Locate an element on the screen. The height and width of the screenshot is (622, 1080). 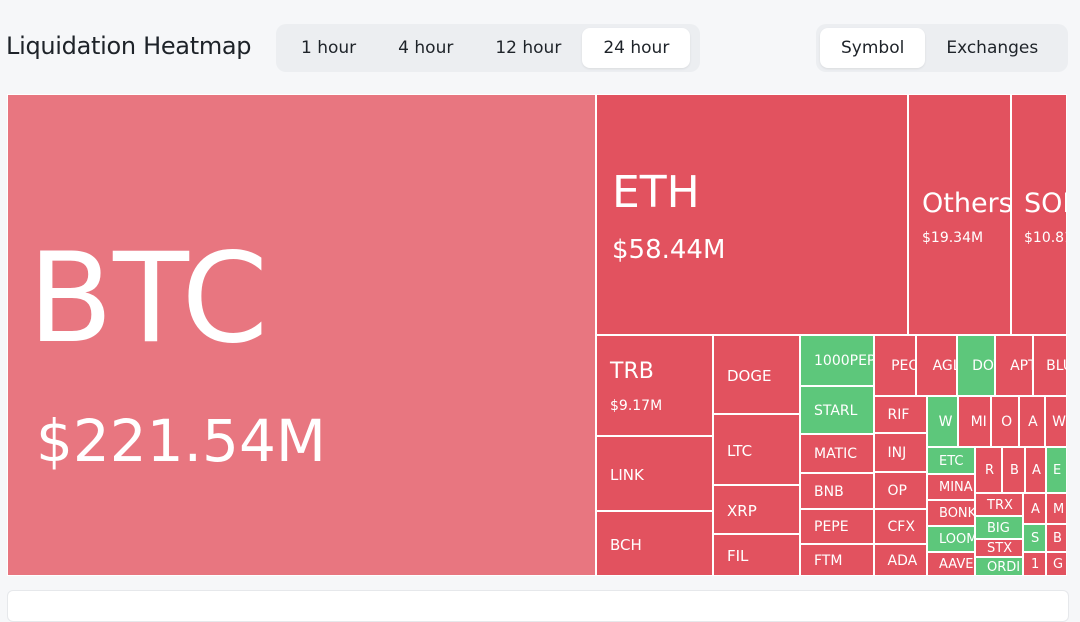
tile-label: BONK is located at coordinates (957, 514).